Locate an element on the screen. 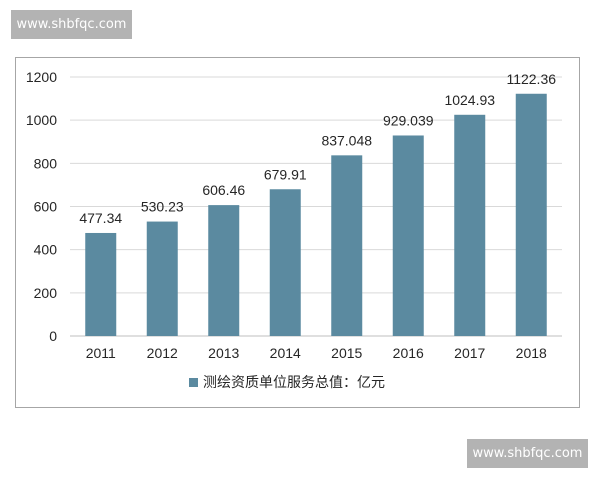  bar-2015 is located at coordinates (347, 245).